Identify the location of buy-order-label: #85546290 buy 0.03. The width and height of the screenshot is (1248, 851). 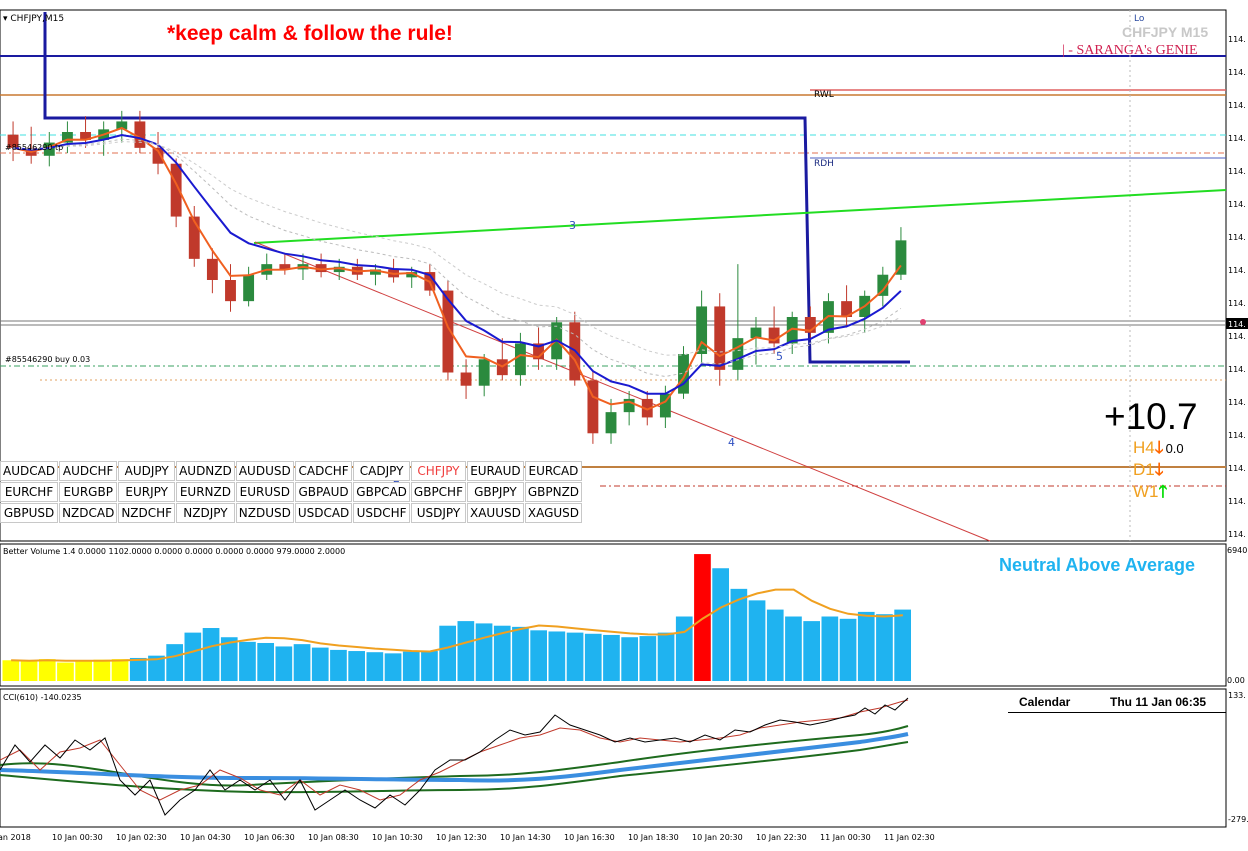
(48, 359).